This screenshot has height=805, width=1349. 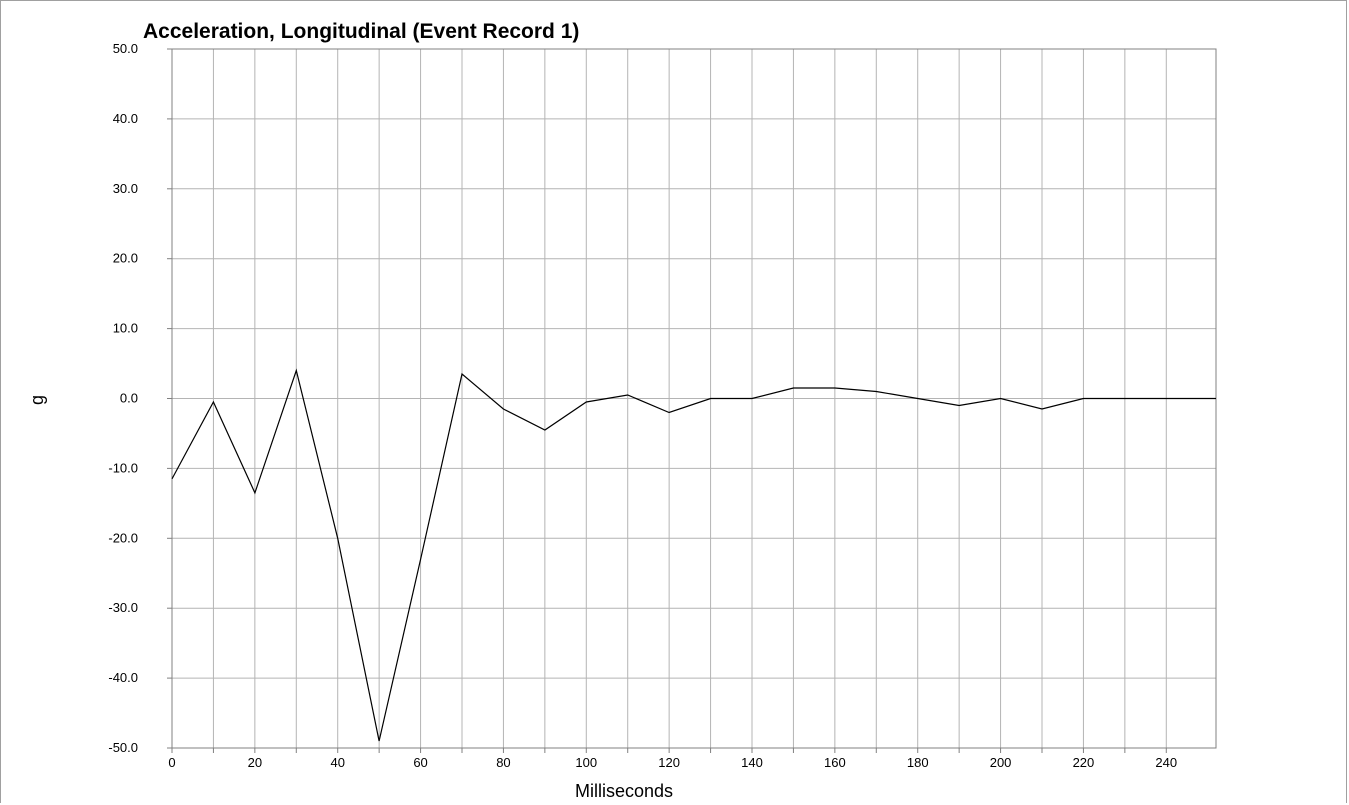 What do you see at coordinates (123, 677) in the screenshot?
I see `y-tick-label: -40.0` at bounding box center [123, 677].